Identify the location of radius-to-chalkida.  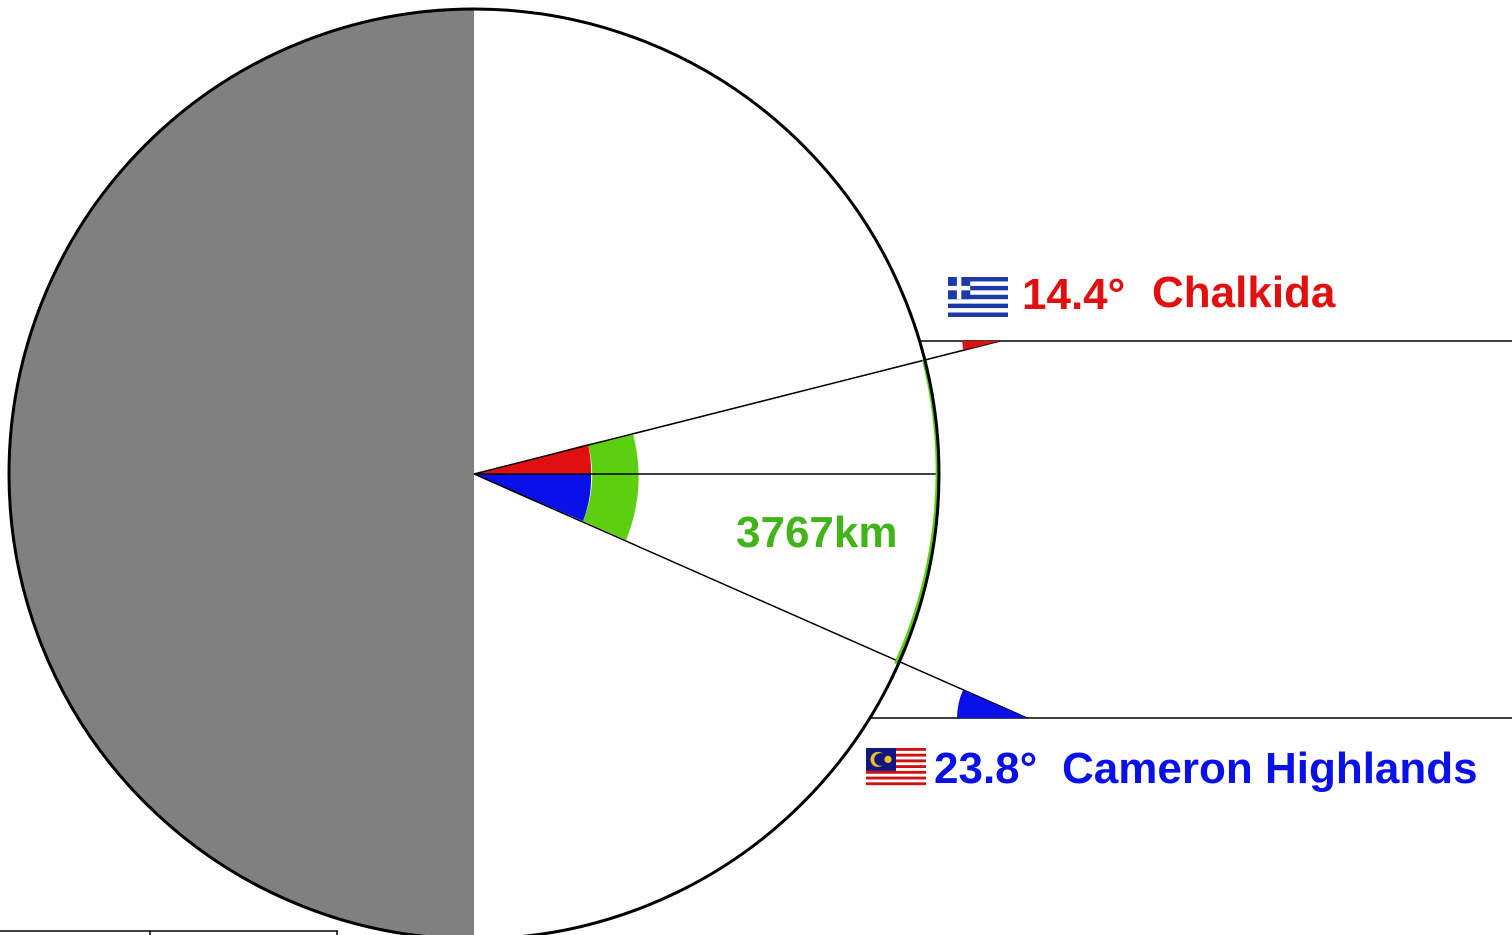
(737, 407).